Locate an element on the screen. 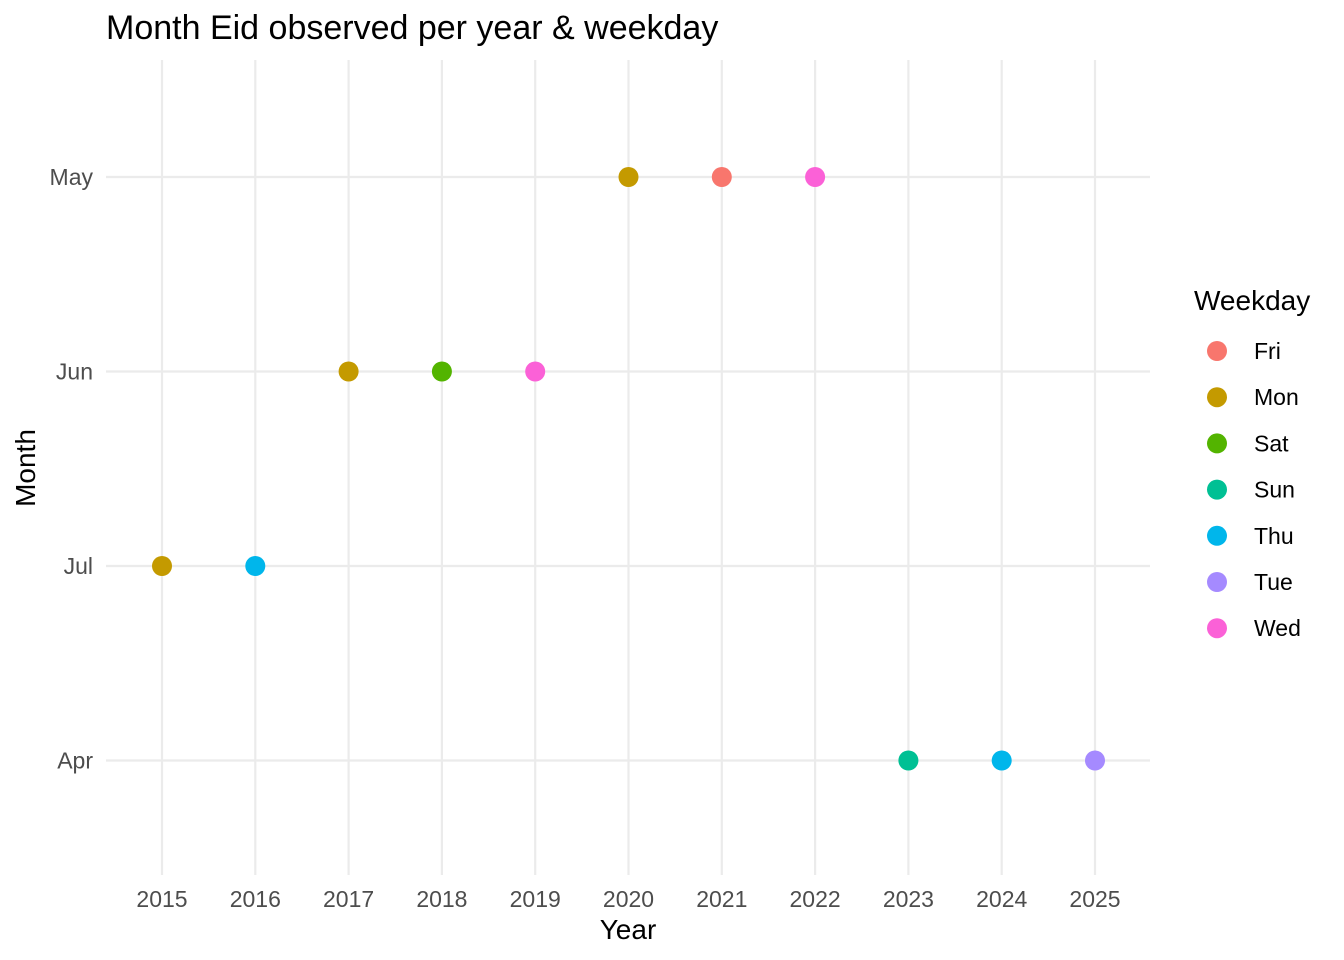  x-tick-label: 2024 is located at coordinates (1001, 899).